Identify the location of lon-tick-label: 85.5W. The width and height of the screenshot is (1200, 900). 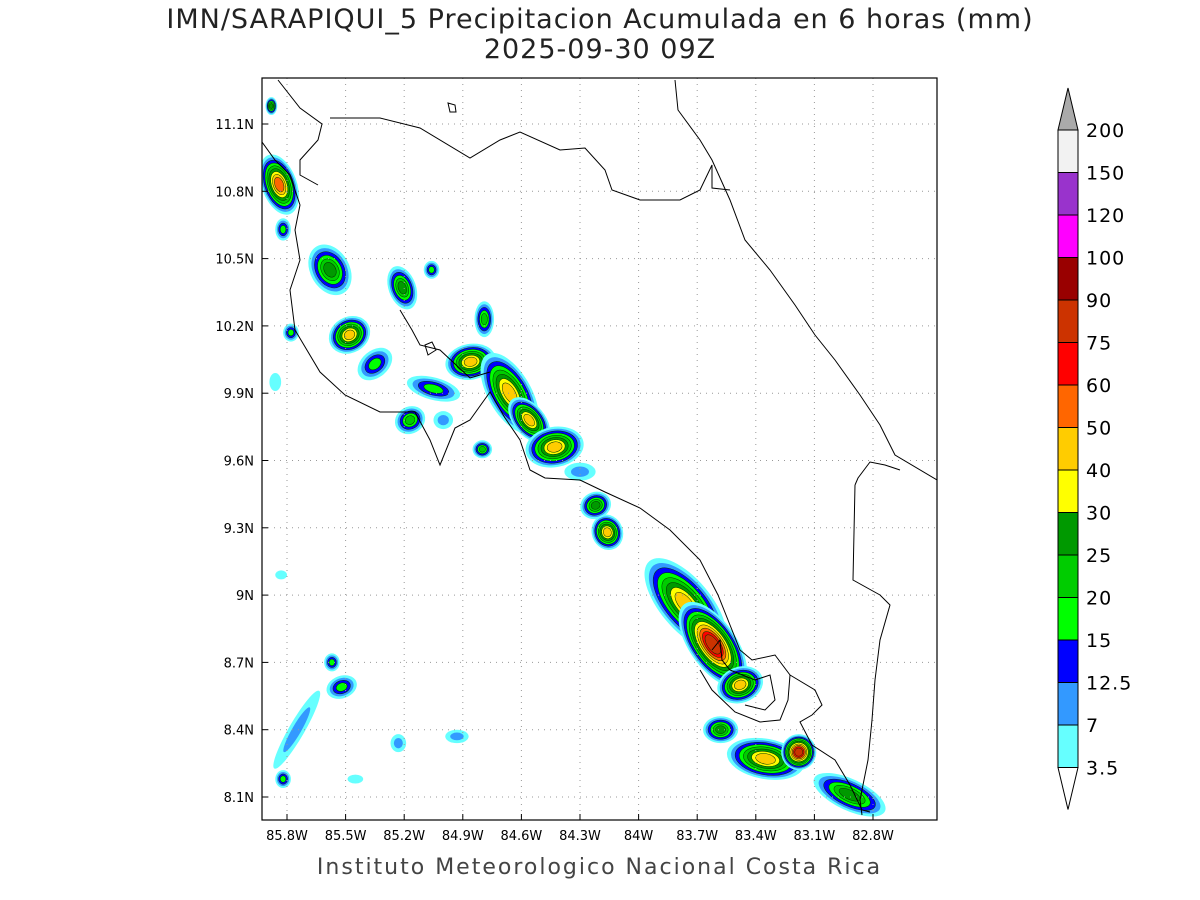
(346, 836).